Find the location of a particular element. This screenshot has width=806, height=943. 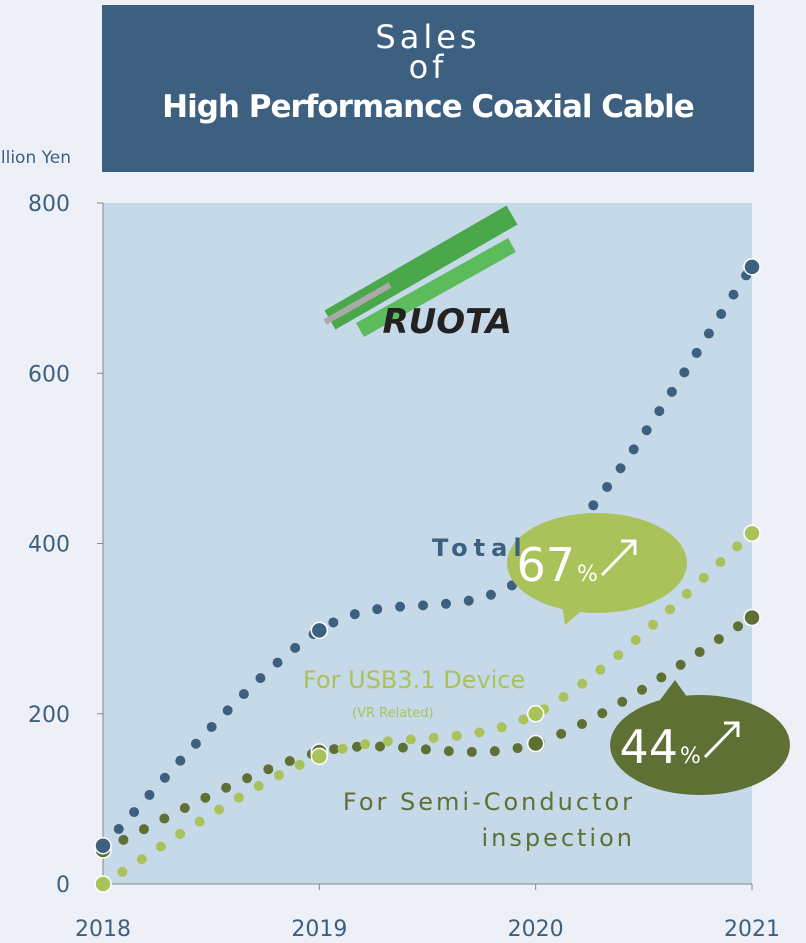

y-axis-label: Million Yen is located at coordinates (35, 158).